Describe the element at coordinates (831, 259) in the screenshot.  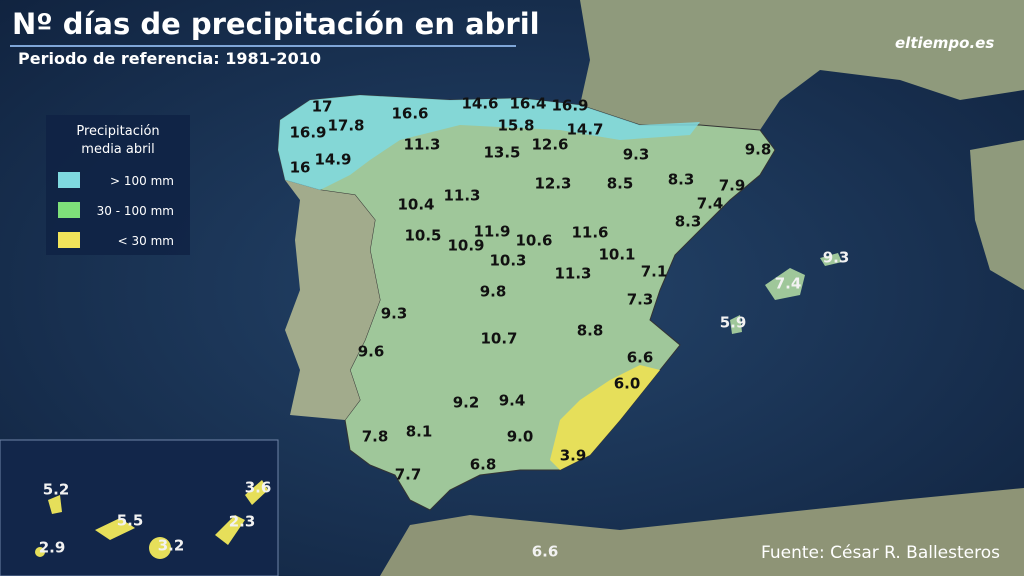
I see `balearic-menorca` at that location.